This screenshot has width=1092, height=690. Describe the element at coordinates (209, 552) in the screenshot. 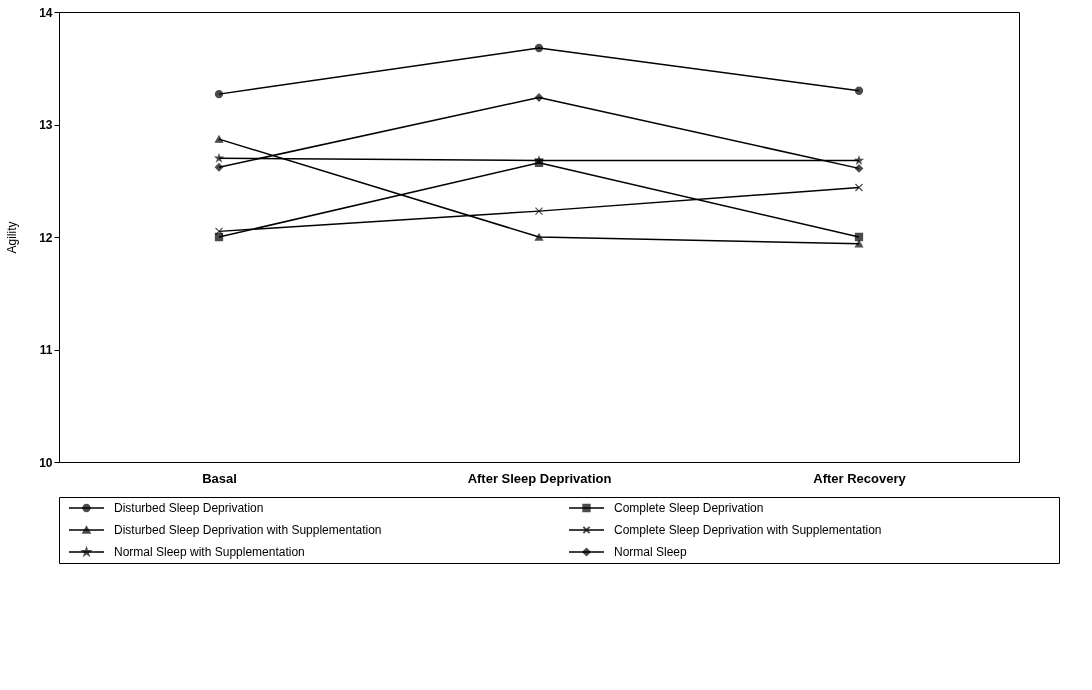

I see `legend-label: Normal Sleep with Supplementation` at that location.